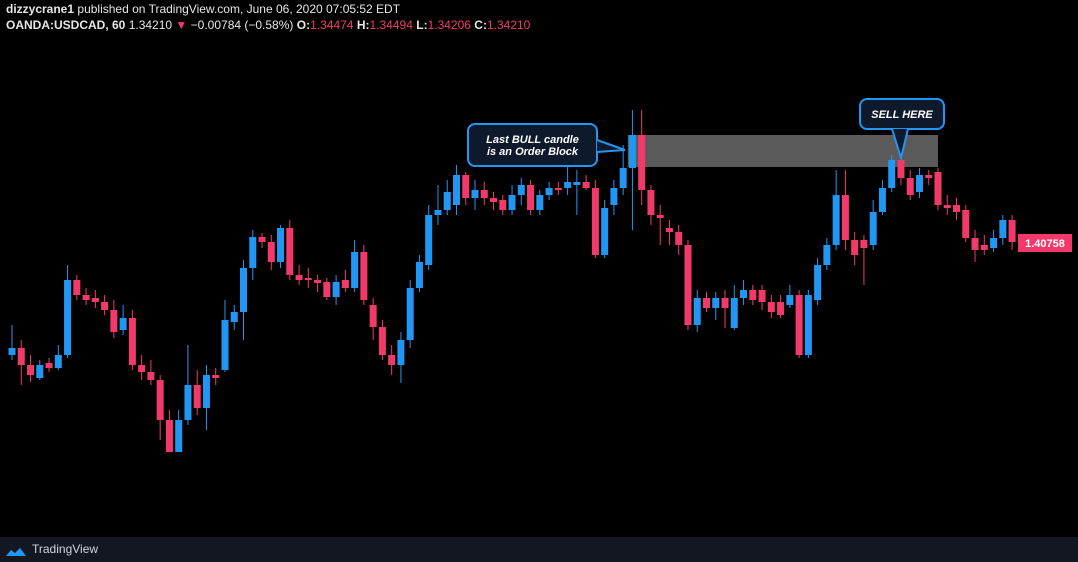 The image size is (1078, 562). What do you see at coordinates (40, 9) in the screenshot?
I see `author: dizzycrane1` at bounding box center [40, 9].